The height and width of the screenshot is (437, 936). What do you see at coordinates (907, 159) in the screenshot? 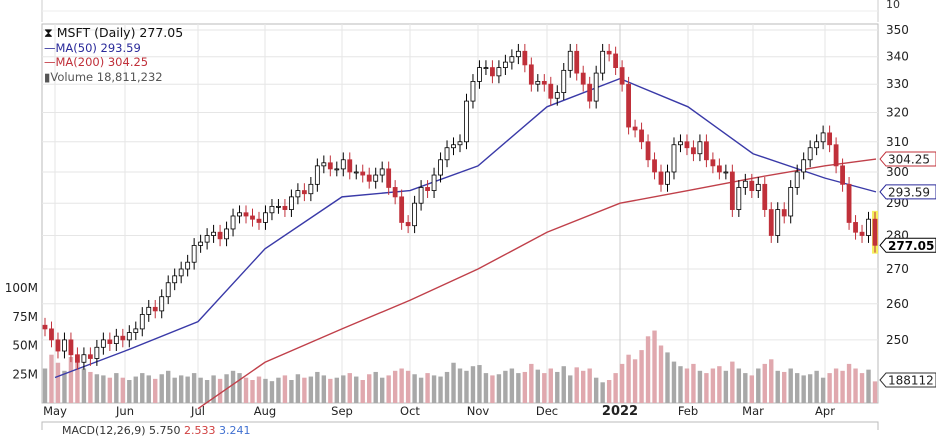
I see `ma200-value-tag-box` at bounding box center [907, 159].